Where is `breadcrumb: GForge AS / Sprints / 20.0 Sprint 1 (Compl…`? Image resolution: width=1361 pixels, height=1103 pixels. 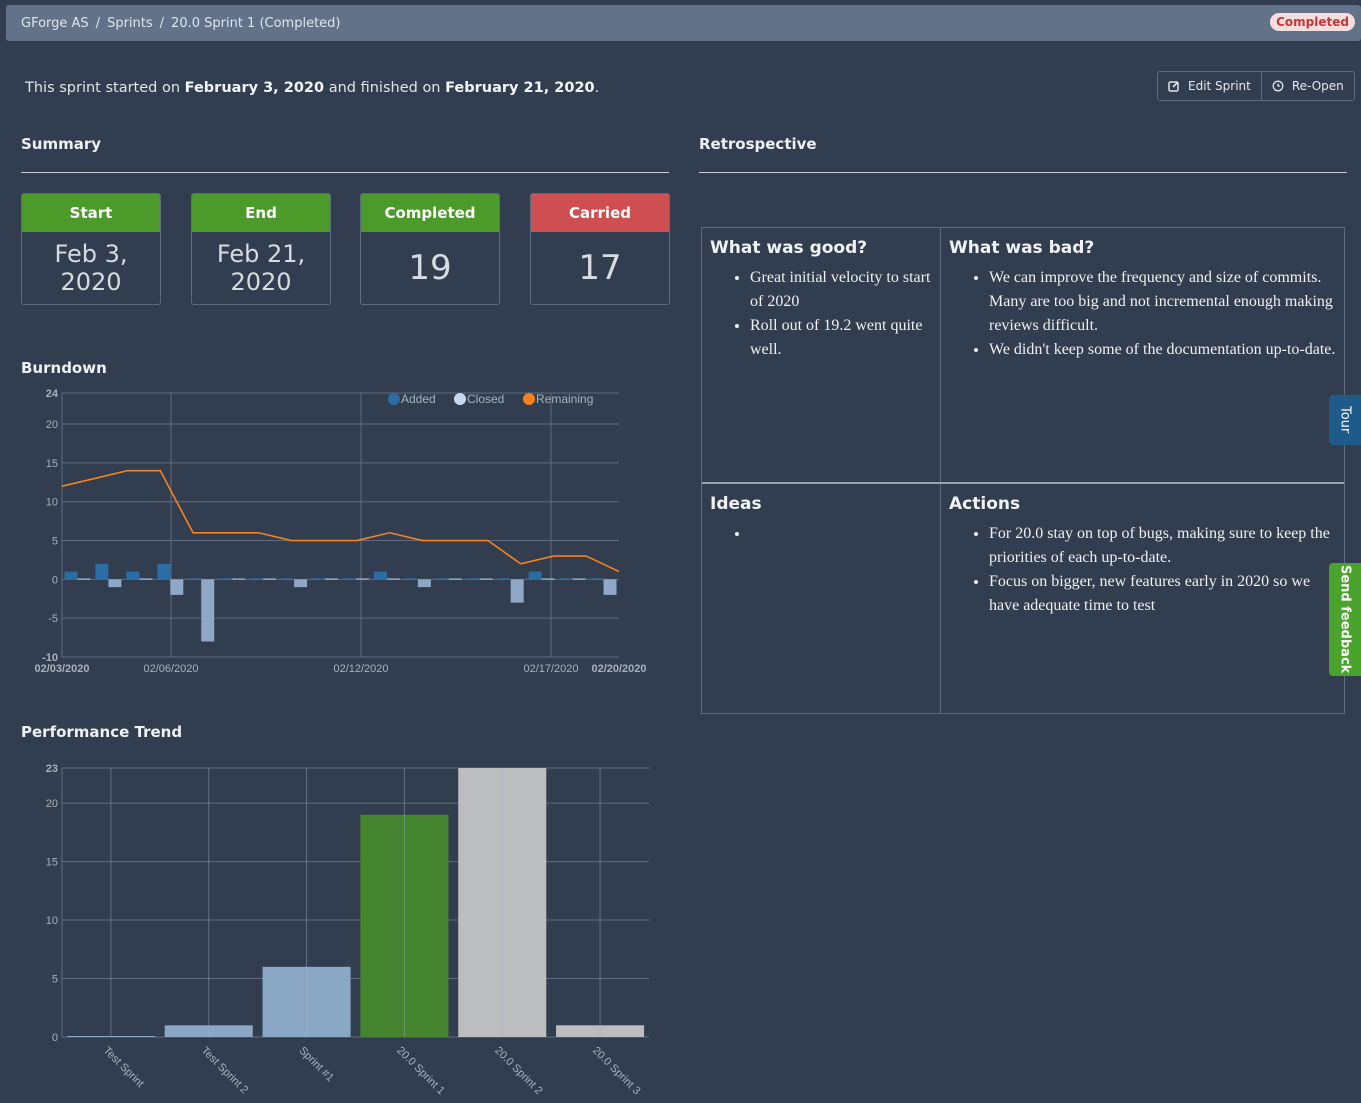
breadcrumb: GForge AS / Sprints / 20.0 Sprint 1 (Compl… is located at coordinates (683, 23).